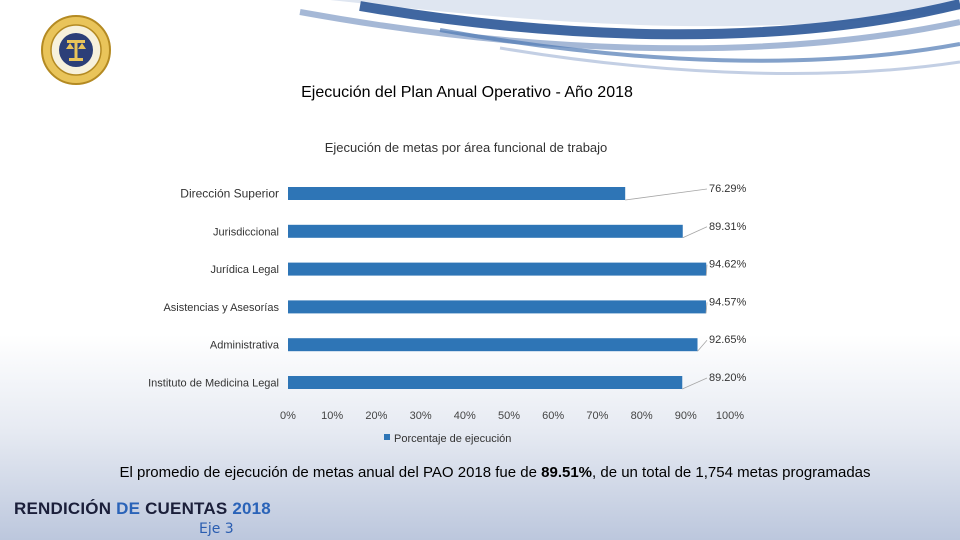  What do you see at coordinates (597, 416) in the screenshot?
I see `x-tick-label: 70%` at bounding box center [597, 416].